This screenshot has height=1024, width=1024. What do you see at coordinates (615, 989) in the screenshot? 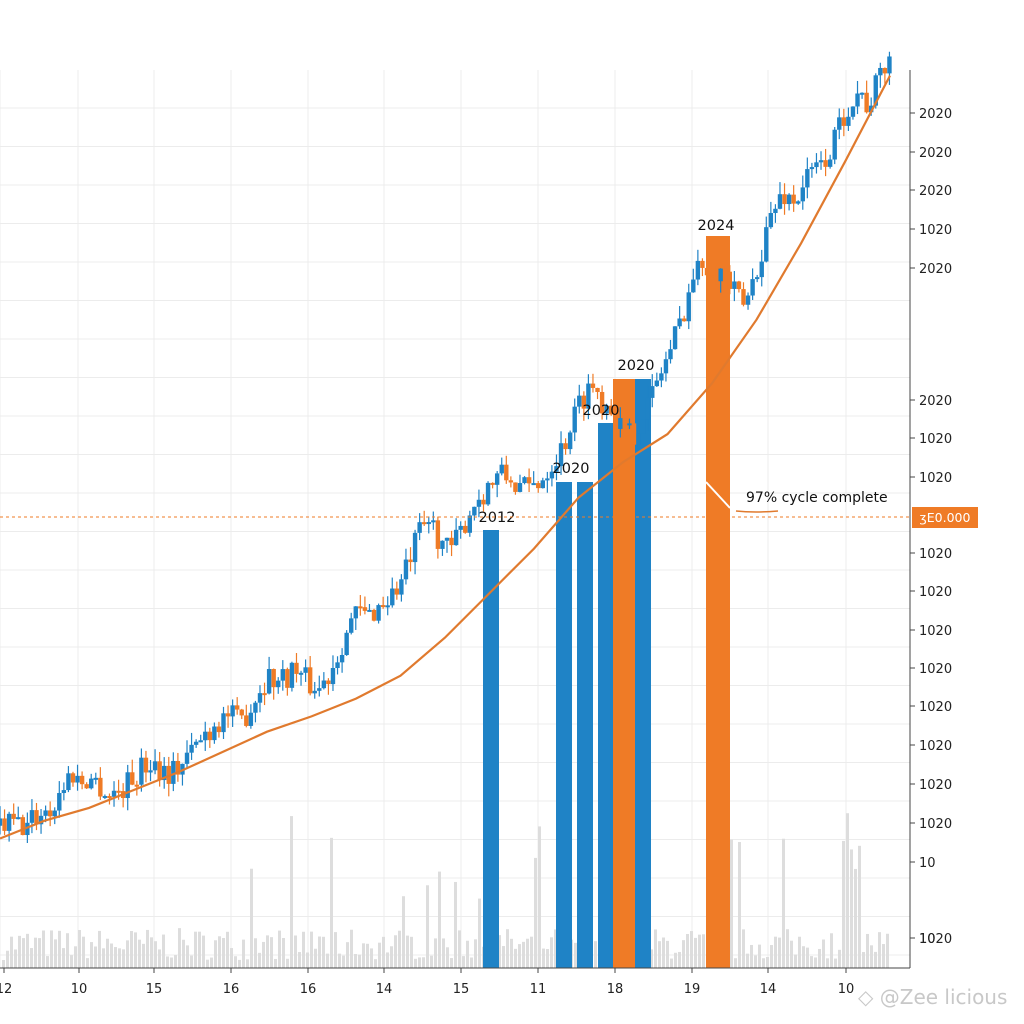
I see `x-tick-label: 18` at bounding box center [615, 989].